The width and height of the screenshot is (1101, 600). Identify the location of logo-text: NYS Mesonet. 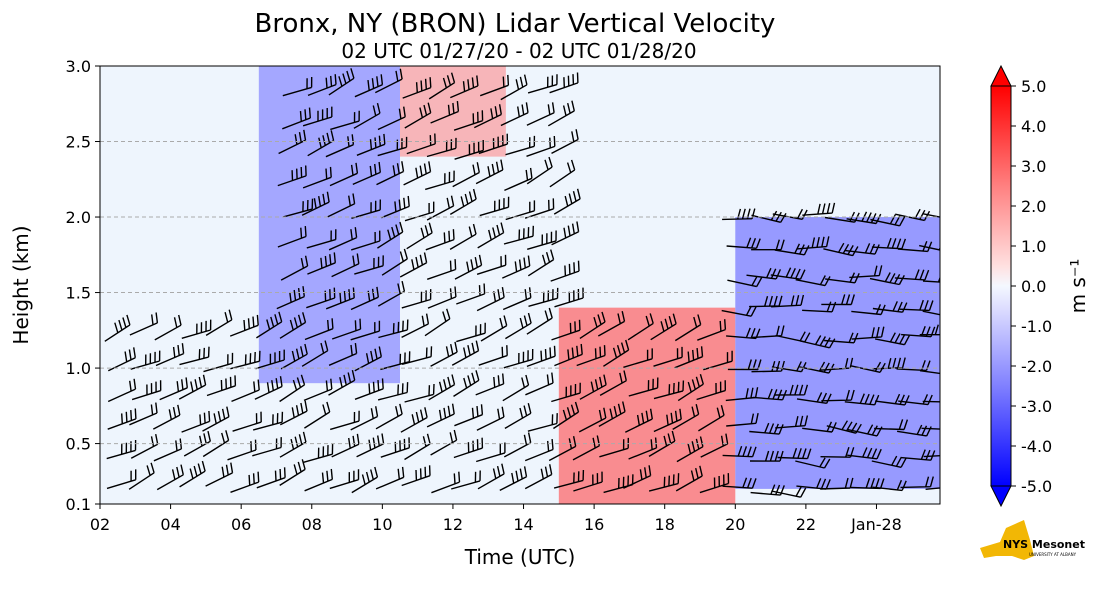
(1044, 544).